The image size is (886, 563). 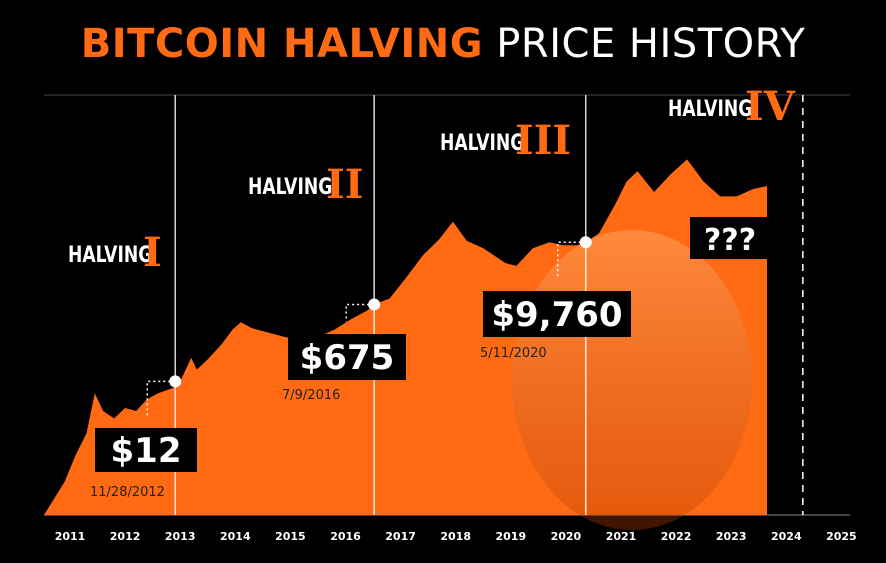 What do you see at coordinates (651, 44) in the screenshot?
I see `title-part-2: PRICE HISTORY` at bounding box center [651, 44].